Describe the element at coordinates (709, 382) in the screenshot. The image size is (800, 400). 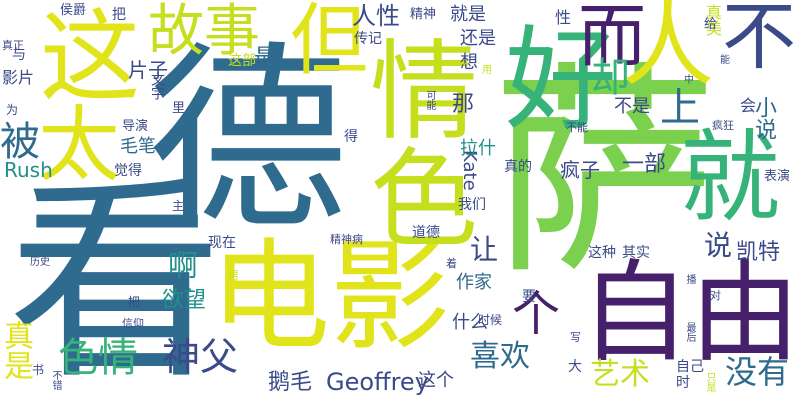
I see `word-zhishi: 只是` at that location.